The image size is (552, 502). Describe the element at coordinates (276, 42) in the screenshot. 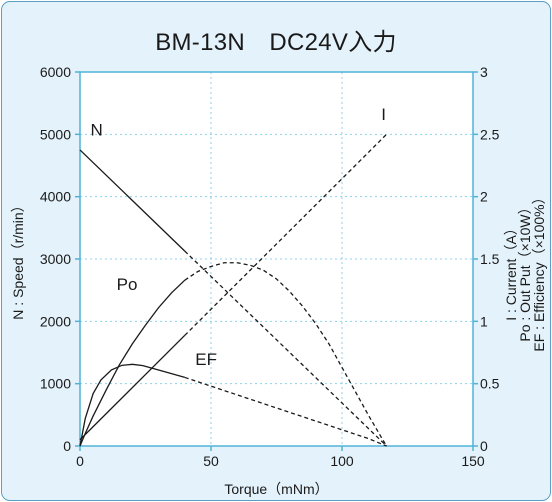

I see `chart-title: BM-13N DC24V入力` at that location.